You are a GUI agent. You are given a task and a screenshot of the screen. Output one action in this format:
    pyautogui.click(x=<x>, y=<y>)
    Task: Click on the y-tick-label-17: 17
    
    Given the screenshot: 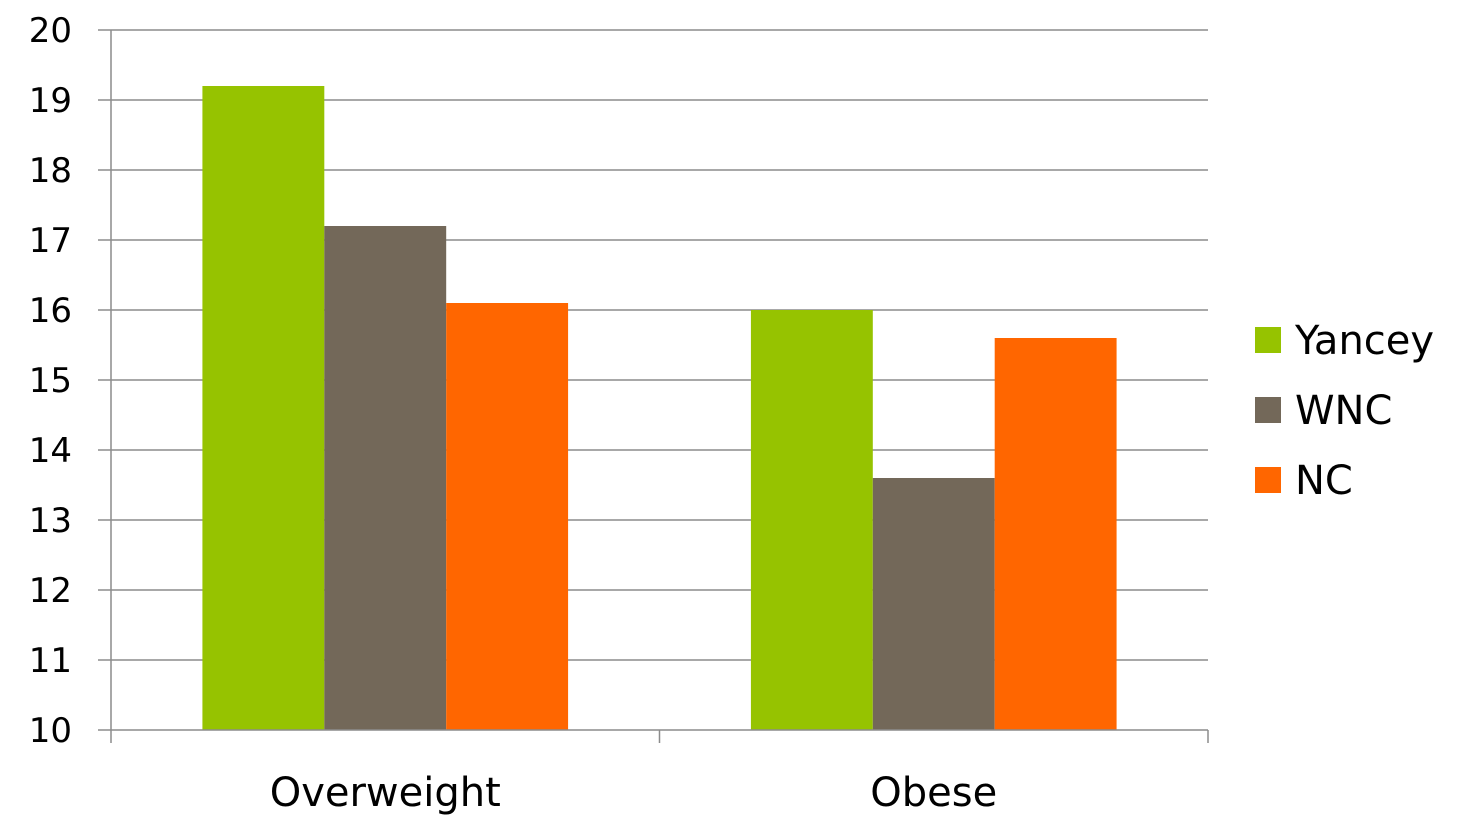 What is the action you would take?
    pyautogui.click(x=50, y=241)
    